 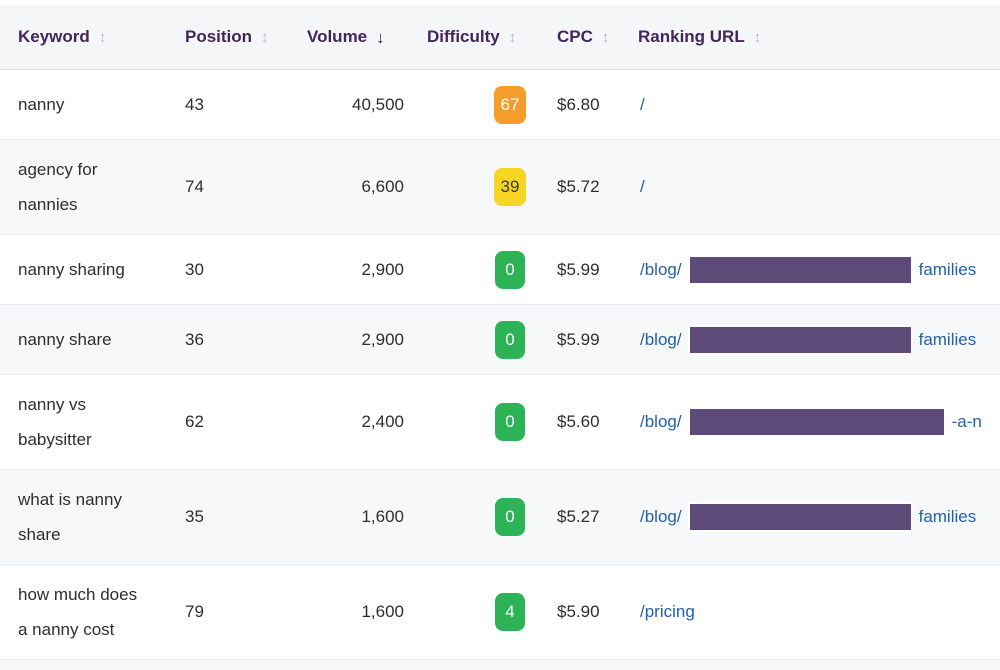 What do you see at coordinates (194, 104) in the screenshot?
I see `position-cell: 43` at bounding box center [194, 104].